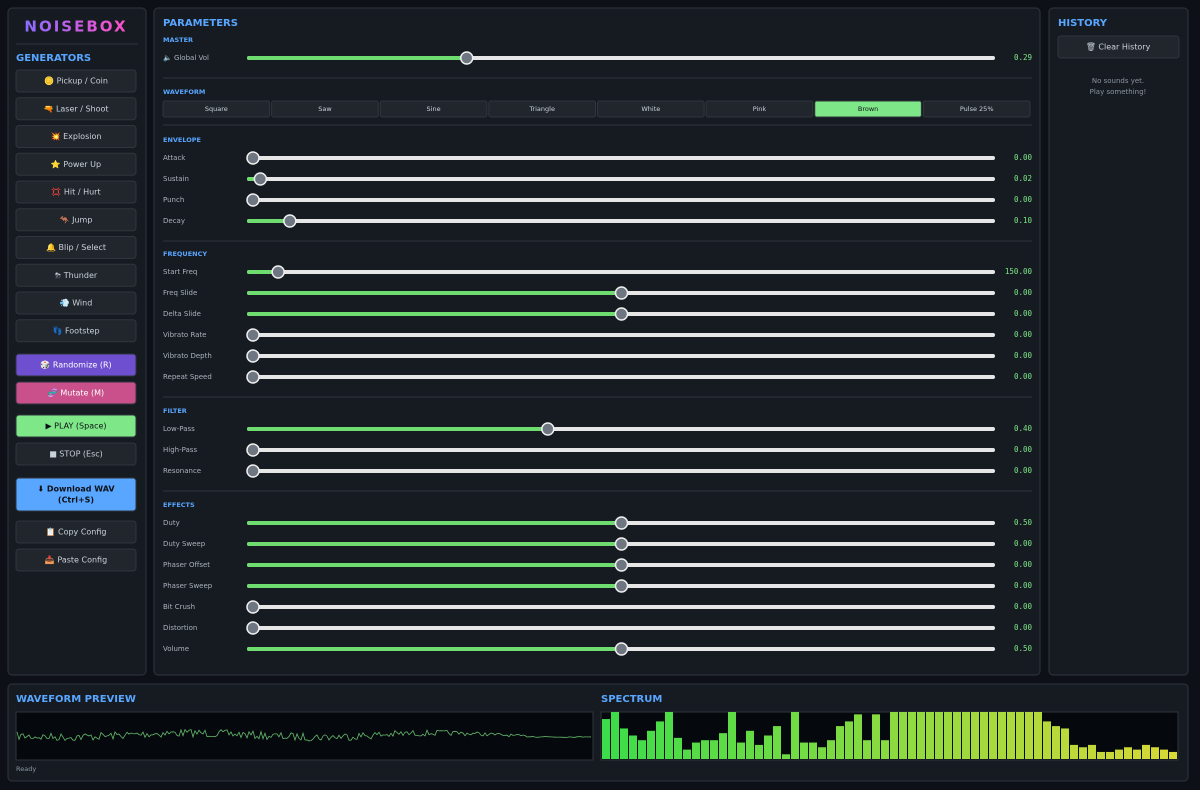 This screenshot has height=790, width=1200. I want to click on spectrum-title: SPECTRUM, so click(631, 699).